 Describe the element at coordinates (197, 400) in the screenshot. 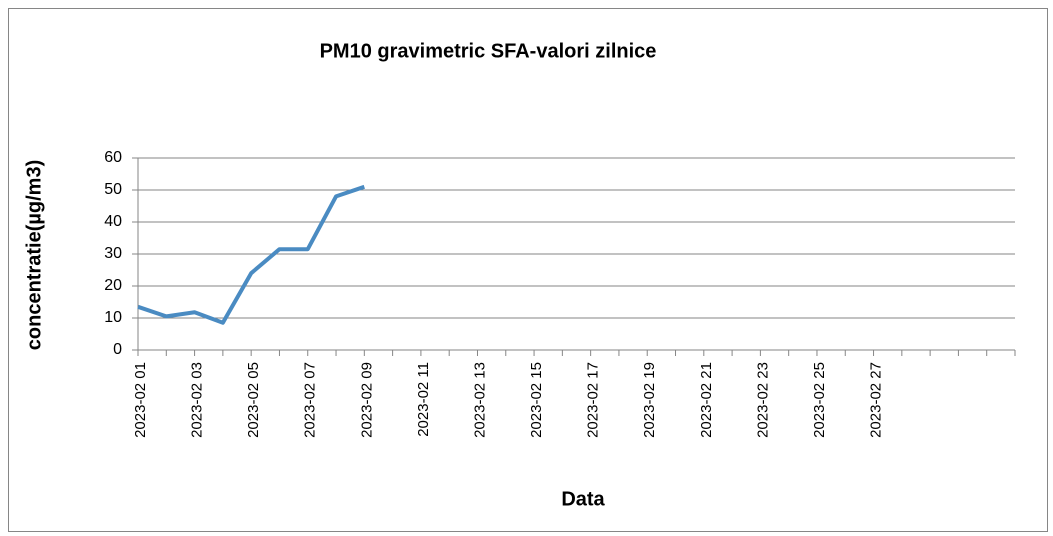

I see `x-tick-label: 2023-02 03` at that location.